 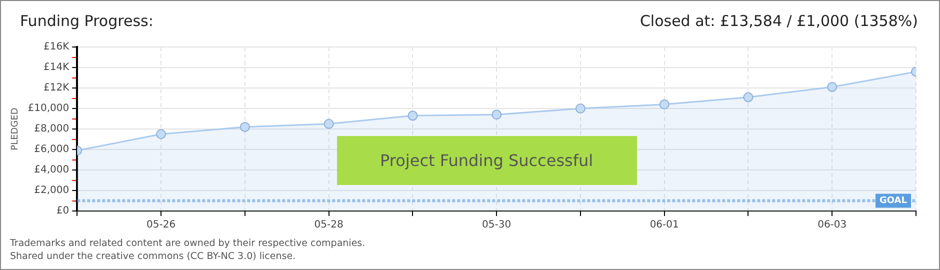 What do you see at coordinates (56, 88) in the screenshot?
I see `y-tick-label: £12K` at bounding box center [56, 88].